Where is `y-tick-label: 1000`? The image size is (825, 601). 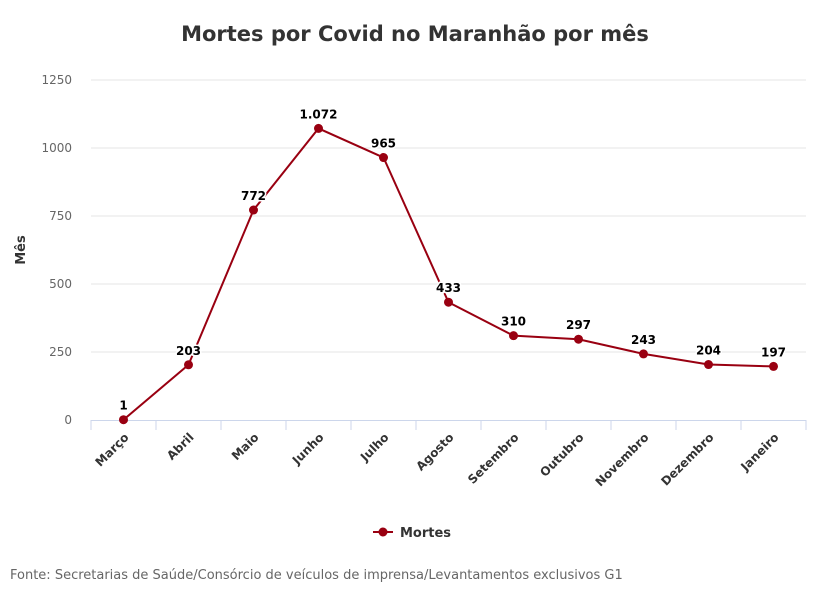
y-tick-label: 1000 is located at coordinates (56, 148).